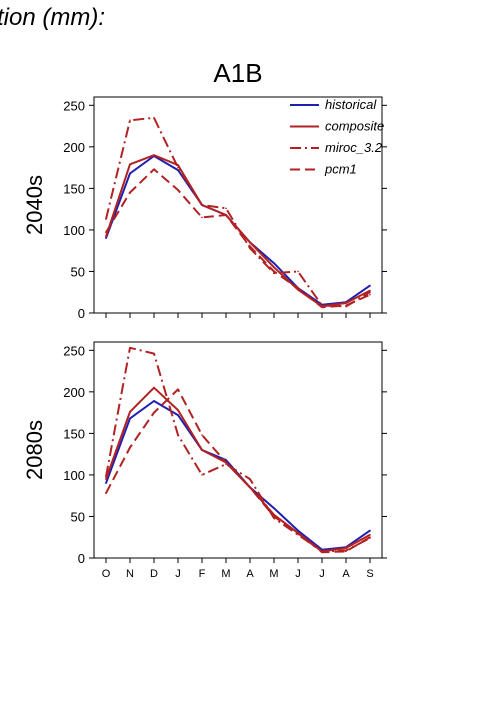  What do you see at coordinates (369, 574) in the screenshot?
I see `x-tick-label: S` at bounding box center [369, 574].